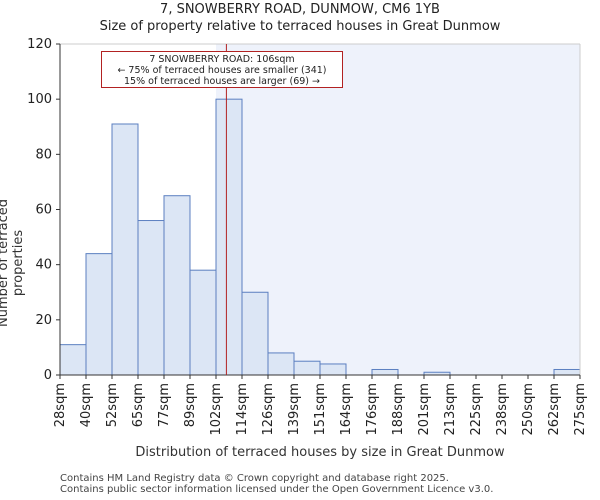 The width and height of the screenshot is (600, 500). Describe the element at coordinates (164, 405) in the screenshot. I see `x-tick-label: 77sqm` at that location.